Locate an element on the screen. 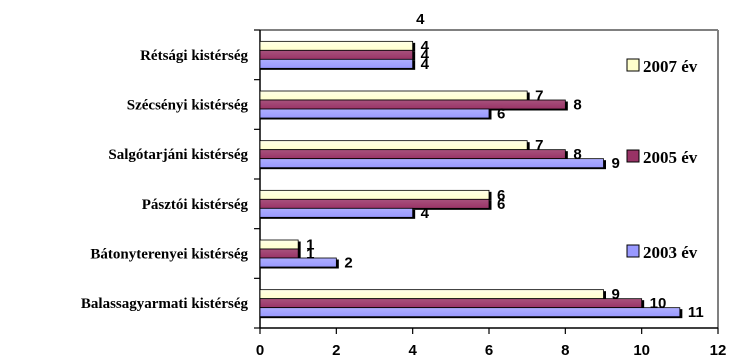  x-tick-label: 10 is located at coordinates (641, 350).